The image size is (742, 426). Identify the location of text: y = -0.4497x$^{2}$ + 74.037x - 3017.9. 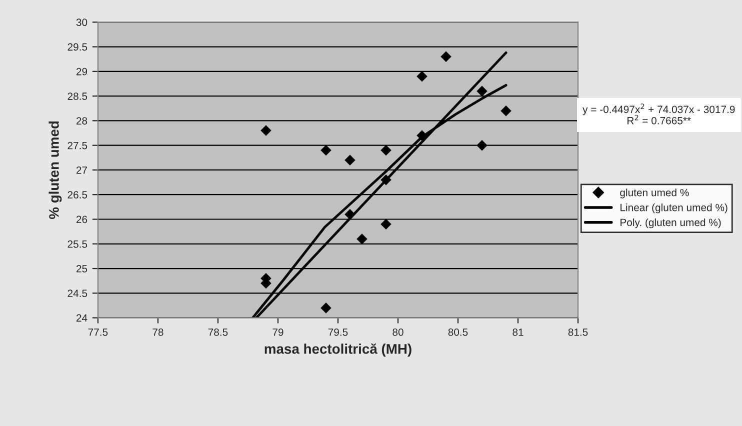
(658, 110).